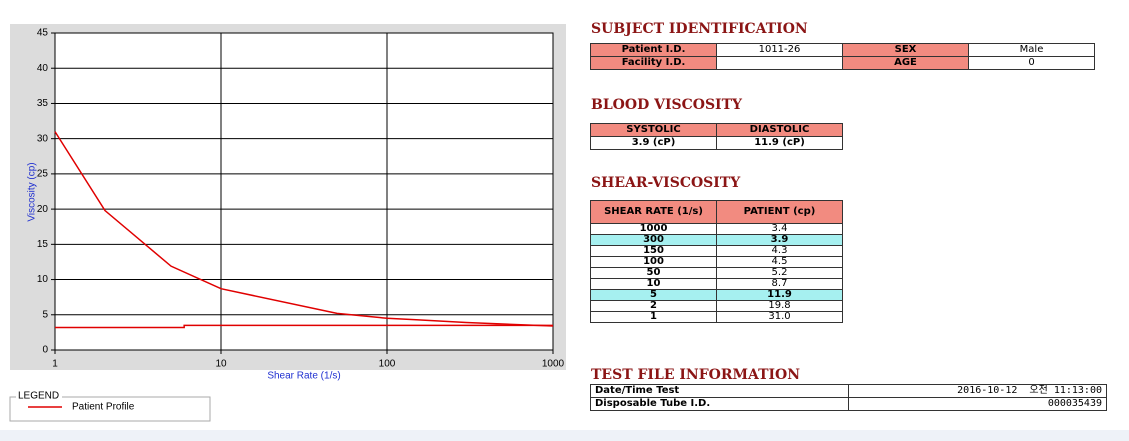 This screenshot has height=441, width=1129. Describe the element at coordinates (779, 262) in the screenshot. I see `table-cell: 4.5` at that location.